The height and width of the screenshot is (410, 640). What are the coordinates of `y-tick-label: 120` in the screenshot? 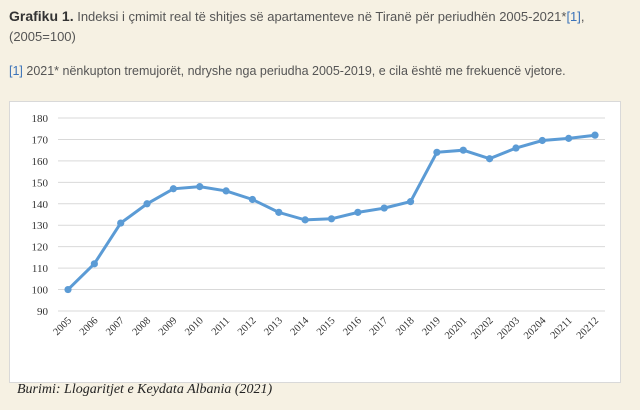 It's located at (40, 248).